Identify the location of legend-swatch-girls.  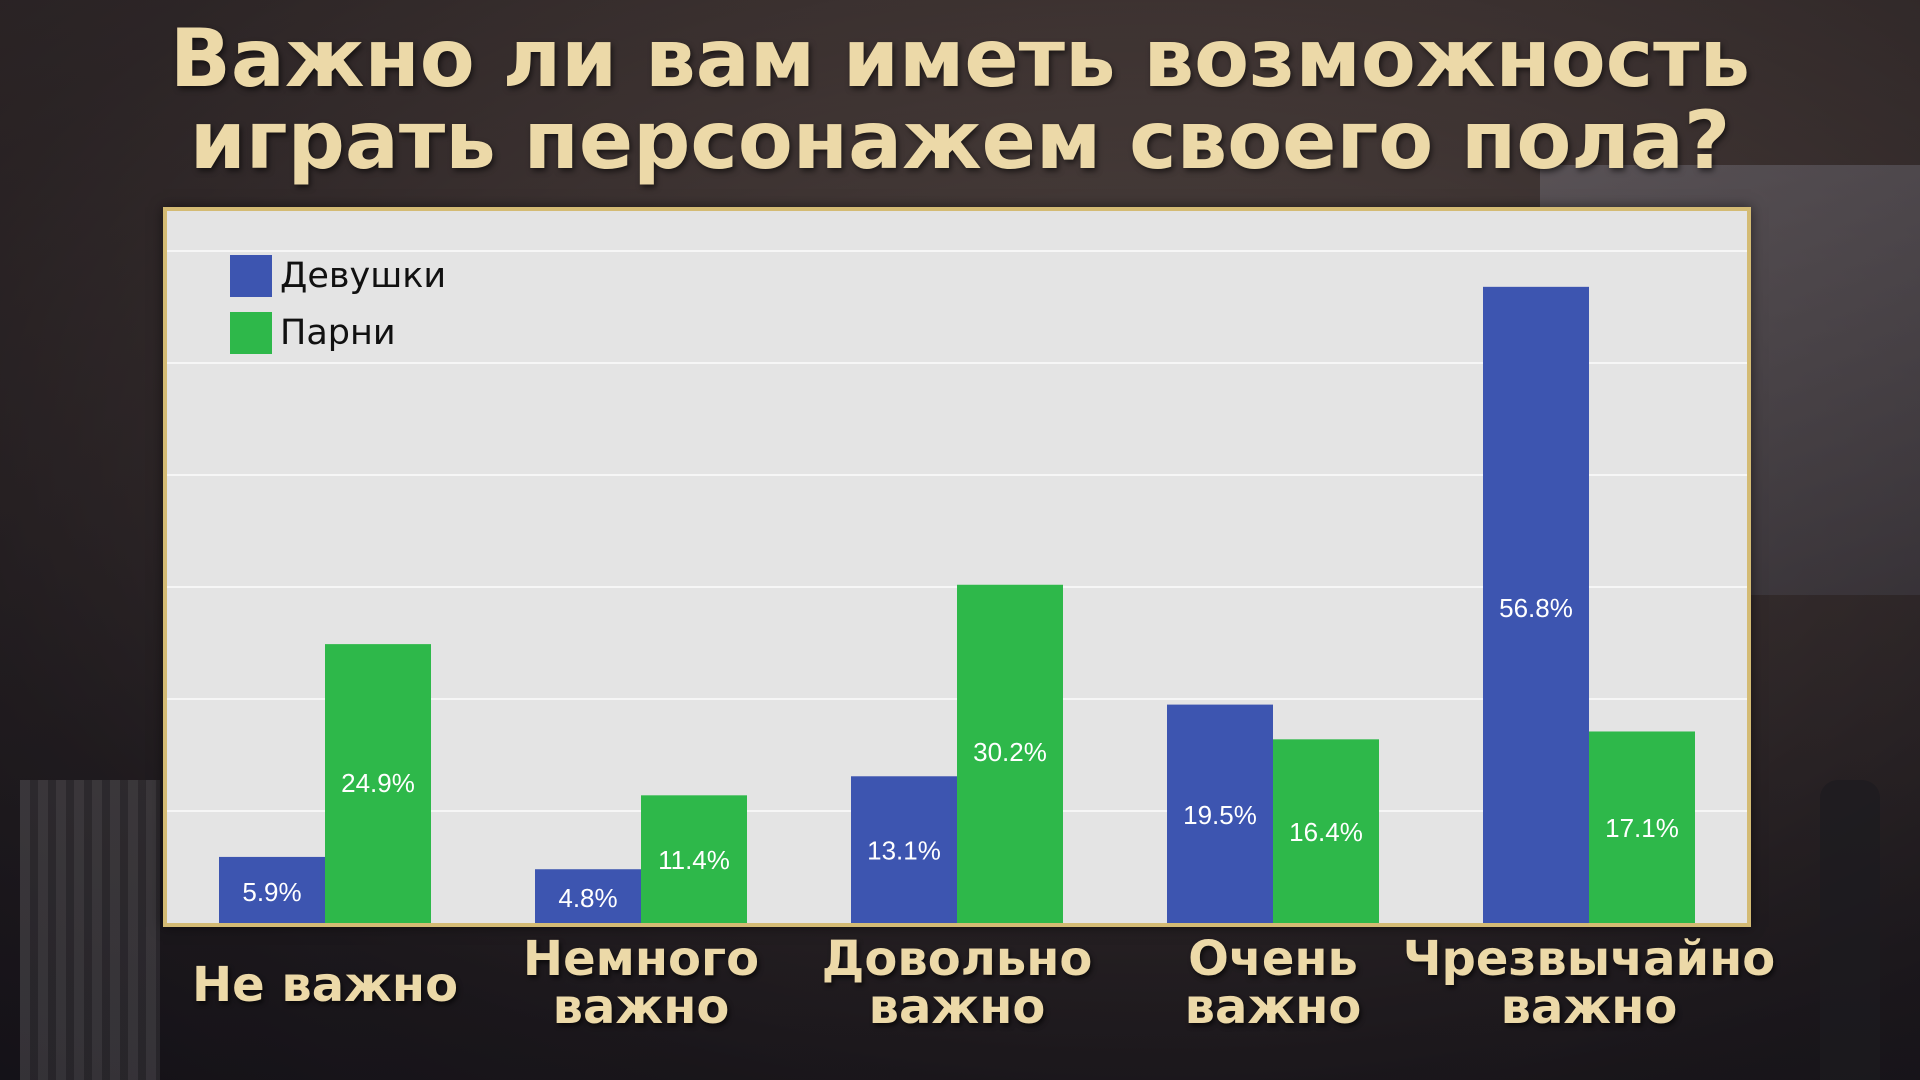
(251, 276).